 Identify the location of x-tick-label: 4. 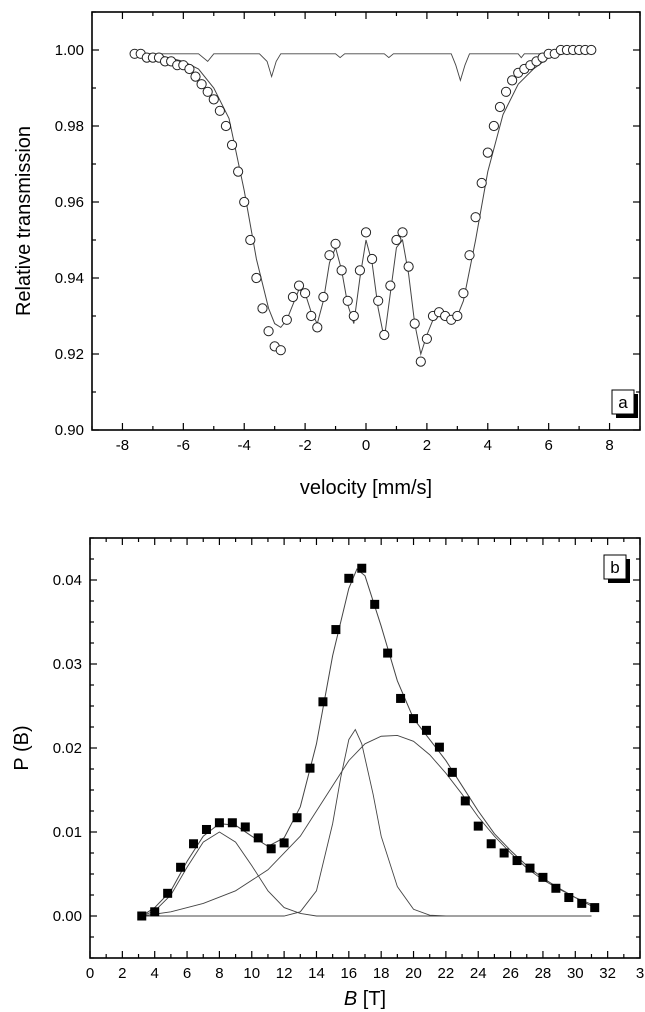
(488, 445).